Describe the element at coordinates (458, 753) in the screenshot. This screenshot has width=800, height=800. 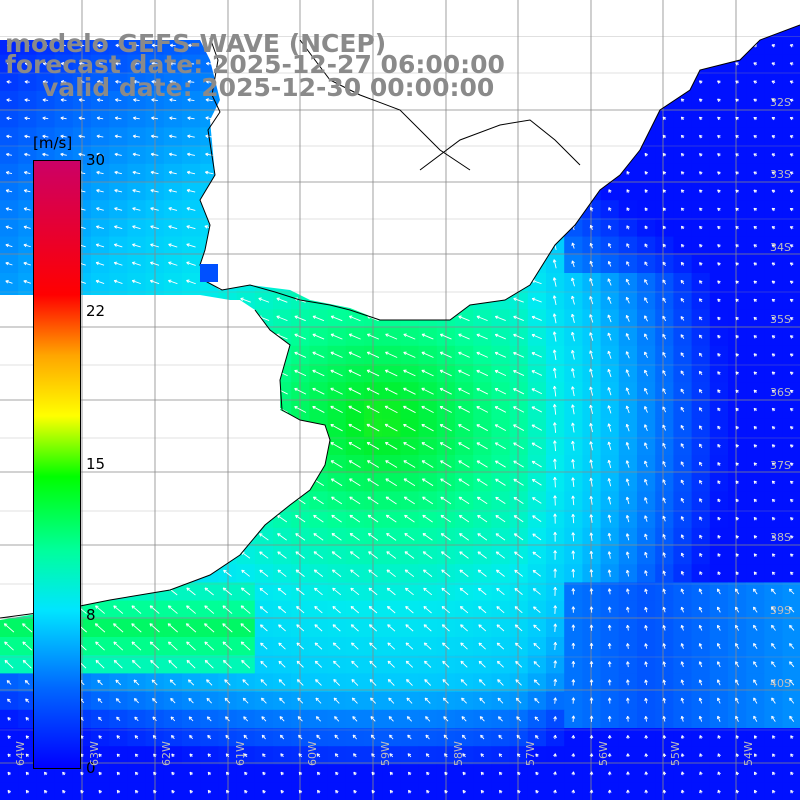
I see `lon-label: 58W` at that location.